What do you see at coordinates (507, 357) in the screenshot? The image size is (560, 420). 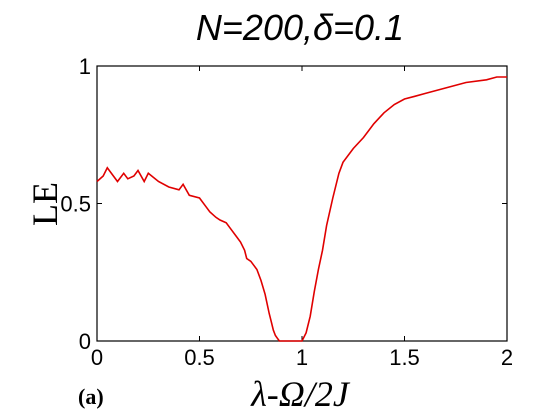 I see `x-tick-label: 2` at bounding box center [507, 357].